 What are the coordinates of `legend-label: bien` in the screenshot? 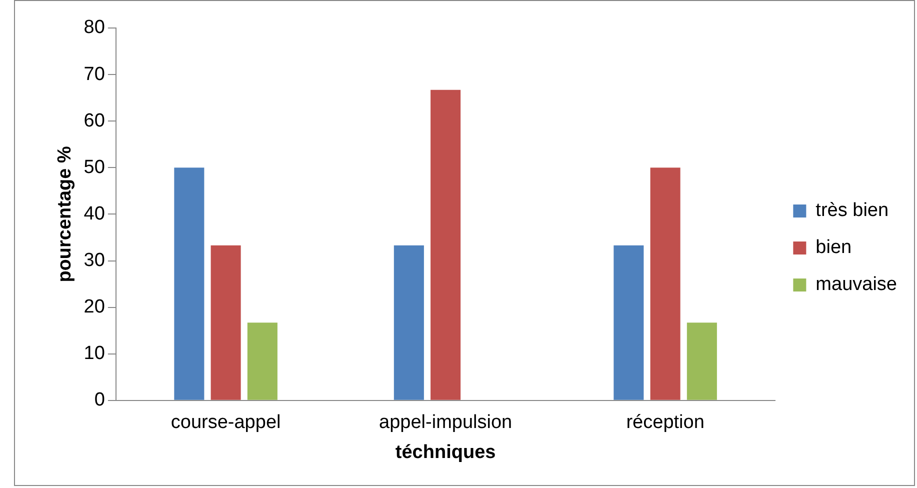 It's located at (834, 247).